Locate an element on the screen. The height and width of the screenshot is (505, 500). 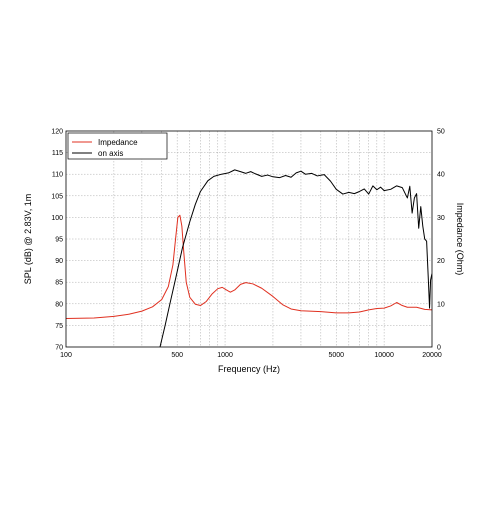
y-left-tick-label: 90 is located at coordinates (59, 261).